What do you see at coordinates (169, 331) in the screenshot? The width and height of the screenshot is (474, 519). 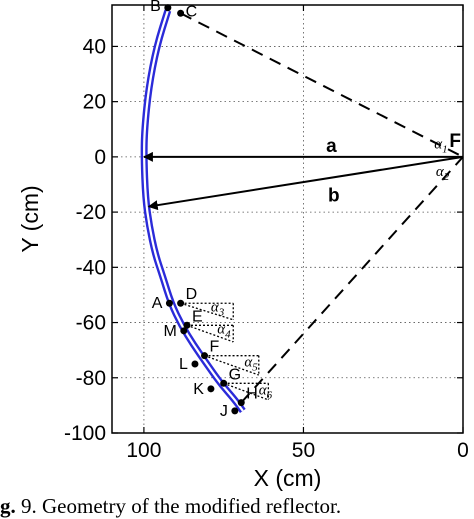 I see `point-label-M: M` at bounding box center [169, 331].